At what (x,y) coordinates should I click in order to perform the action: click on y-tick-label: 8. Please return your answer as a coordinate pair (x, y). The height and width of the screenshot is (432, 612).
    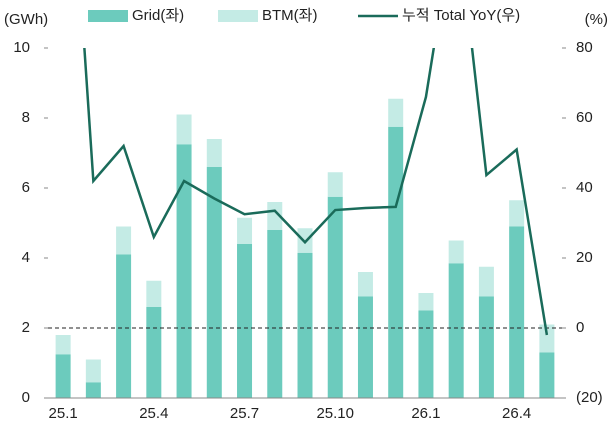
    Looking at the image, I should click on (26, 117).